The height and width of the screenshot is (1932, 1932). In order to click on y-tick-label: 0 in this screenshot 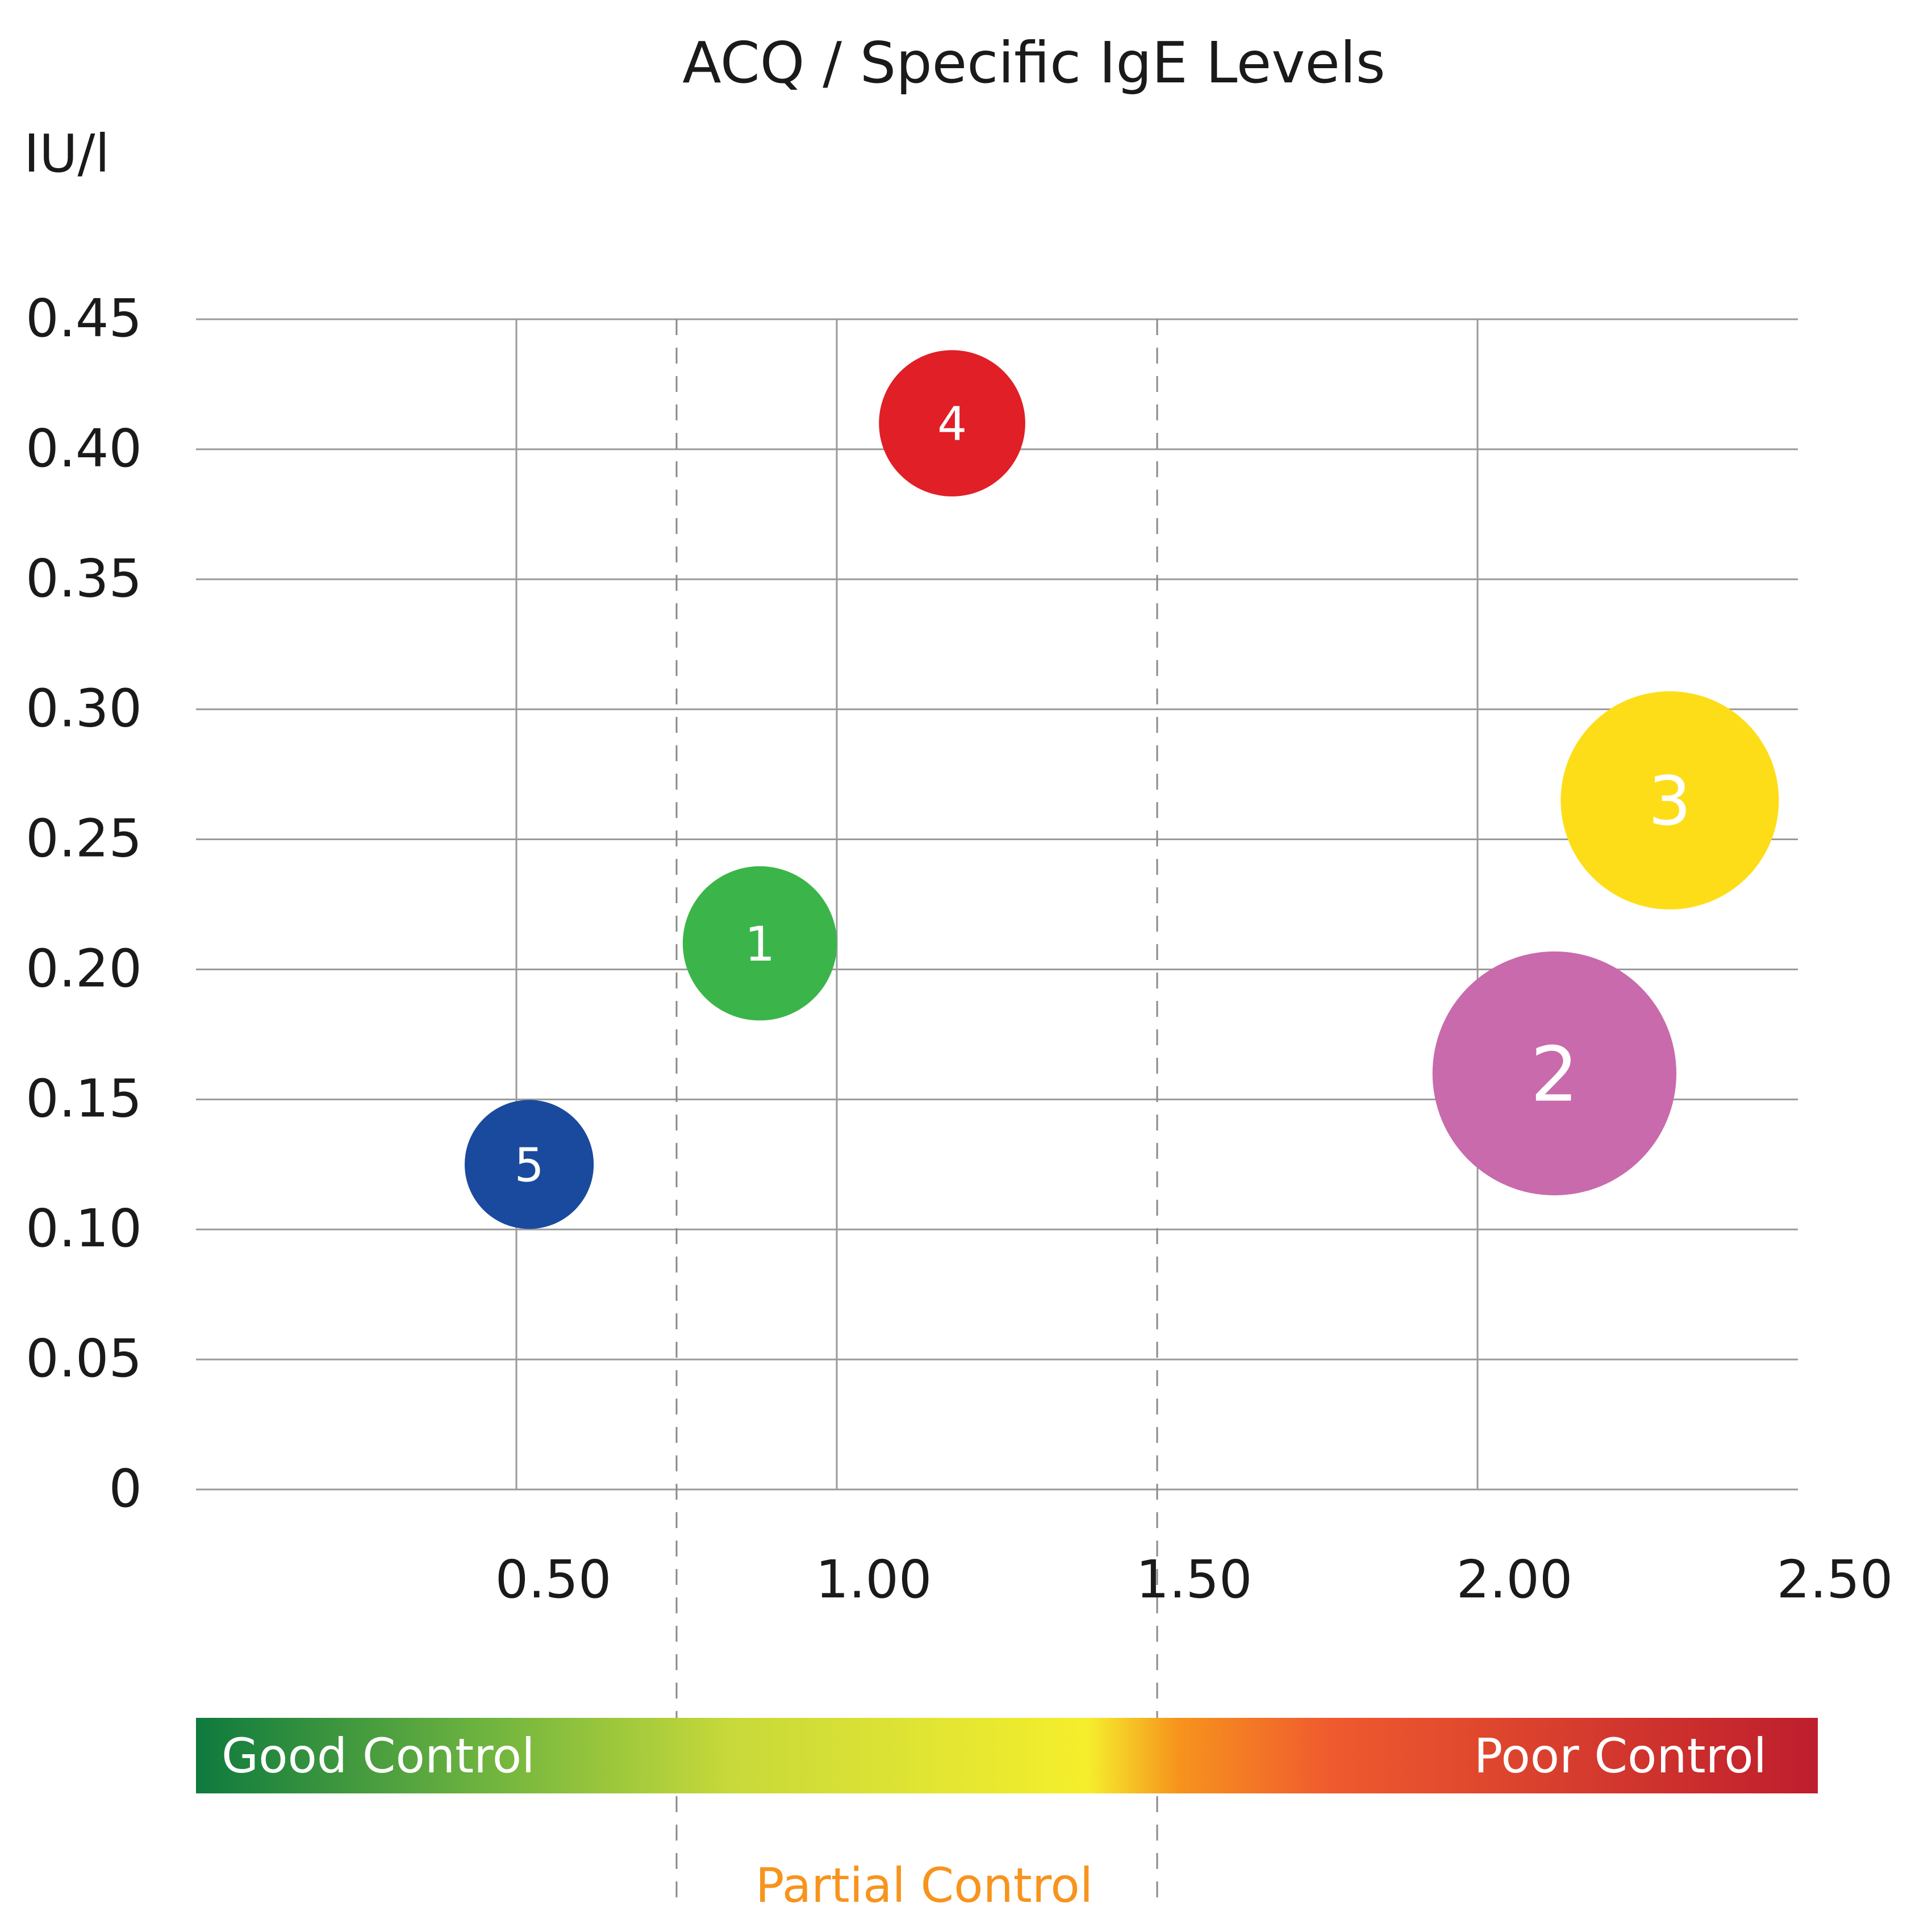, I will do `click(126, 1488)`.